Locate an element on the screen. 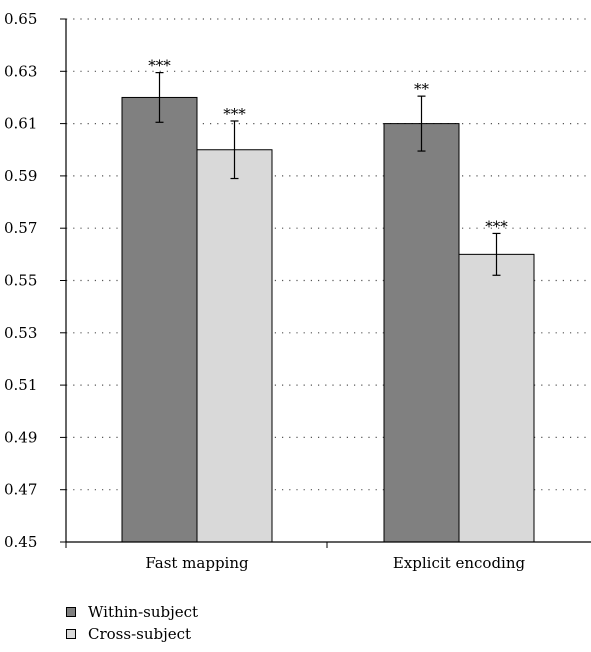  legend: Within-subject Cross-subject is located at coordinates (132, 623).